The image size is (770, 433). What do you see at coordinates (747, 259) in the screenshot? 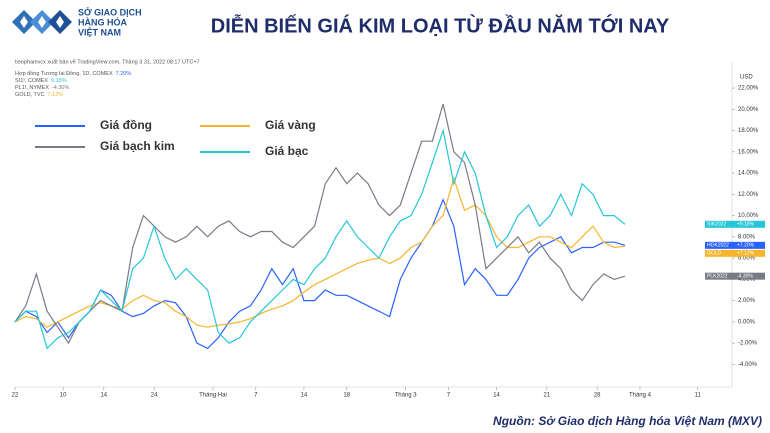
I see `y-tick-label: 6.00%` at bounding box center [747, 259].